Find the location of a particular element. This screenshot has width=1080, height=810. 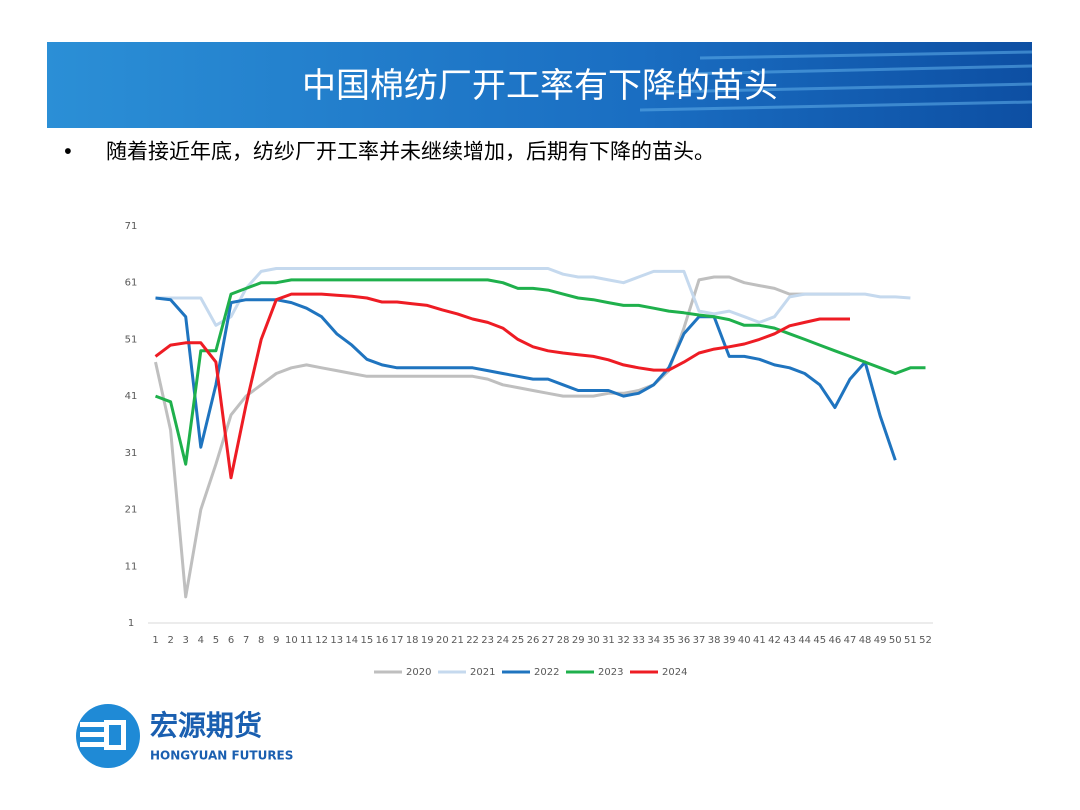

x-tick-label: 15 is located at coordinates (367, 640).